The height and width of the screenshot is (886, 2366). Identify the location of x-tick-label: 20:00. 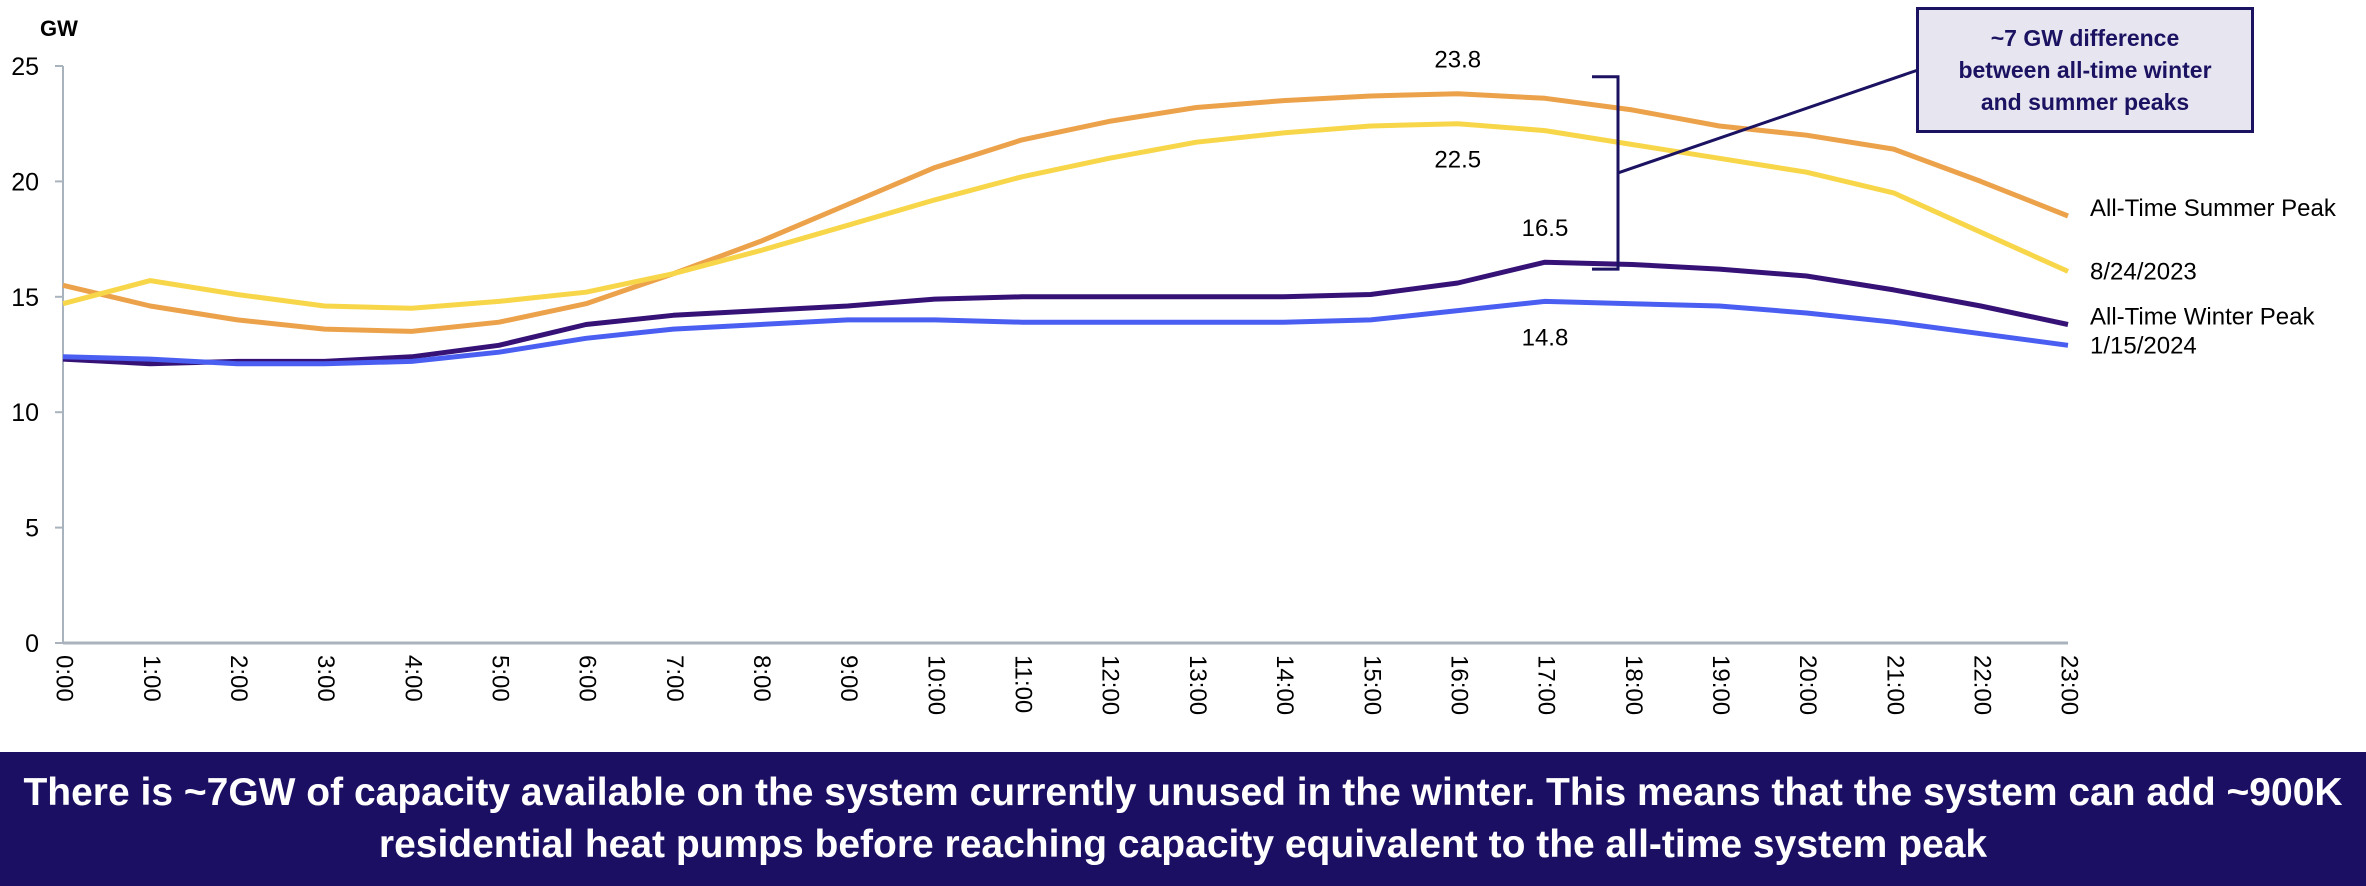
(1807, 685).